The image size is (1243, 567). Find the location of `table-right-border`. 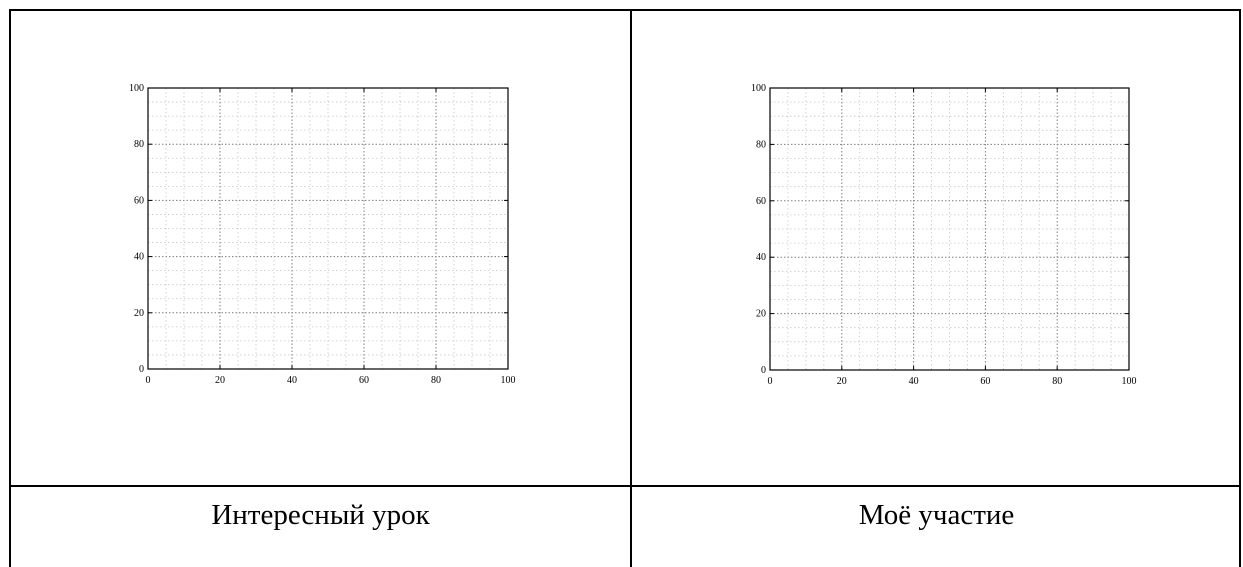

table-right-border is located at coordinates (1240, 288).